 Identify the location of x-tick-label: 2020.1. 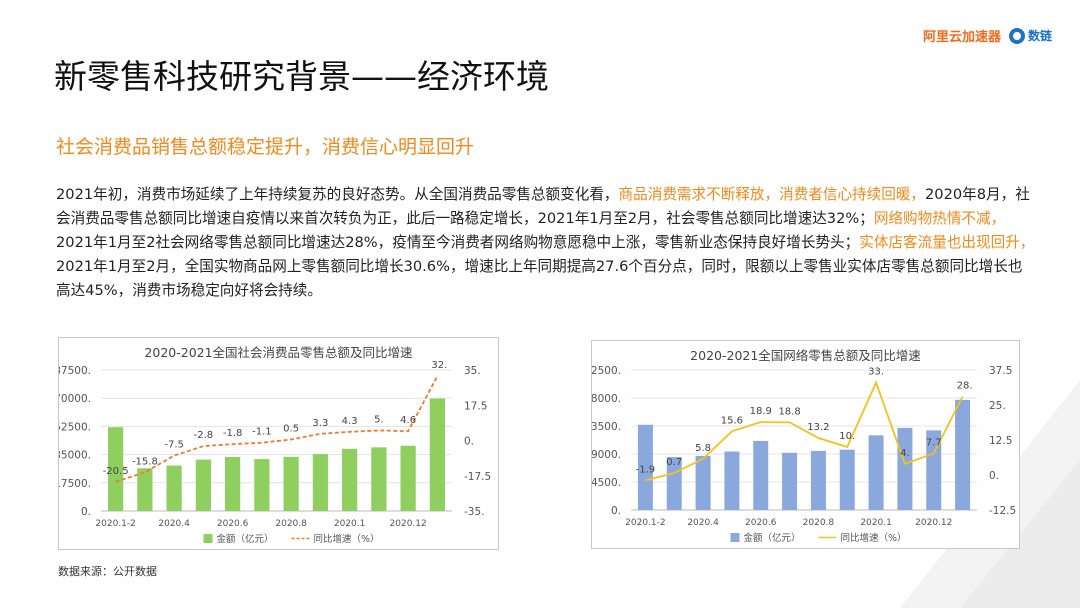
(350, 524).